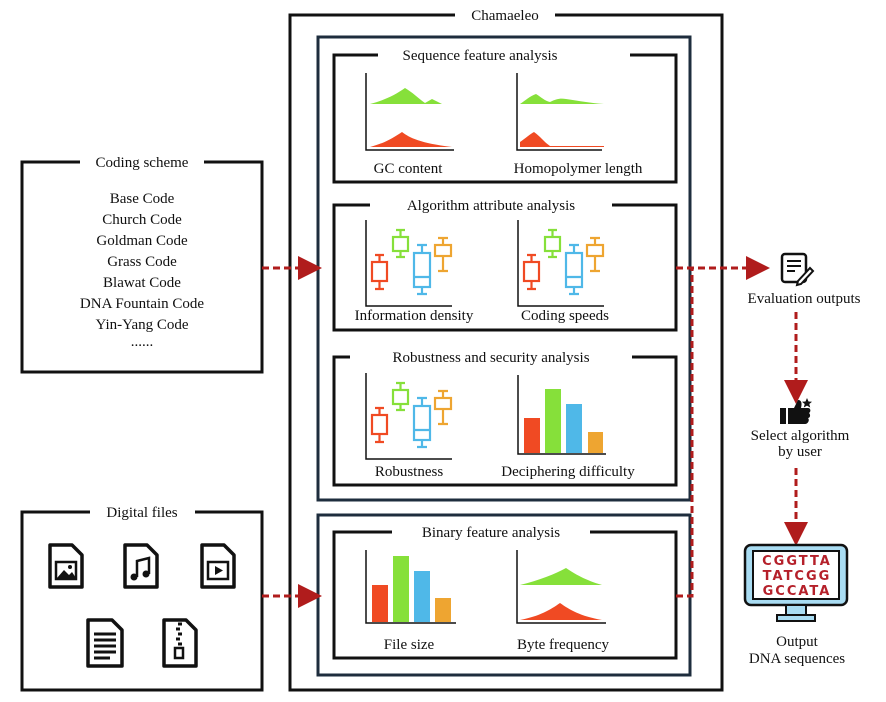 The image size is (886, 702). I want to click on sequence-box, so click(505, 118).